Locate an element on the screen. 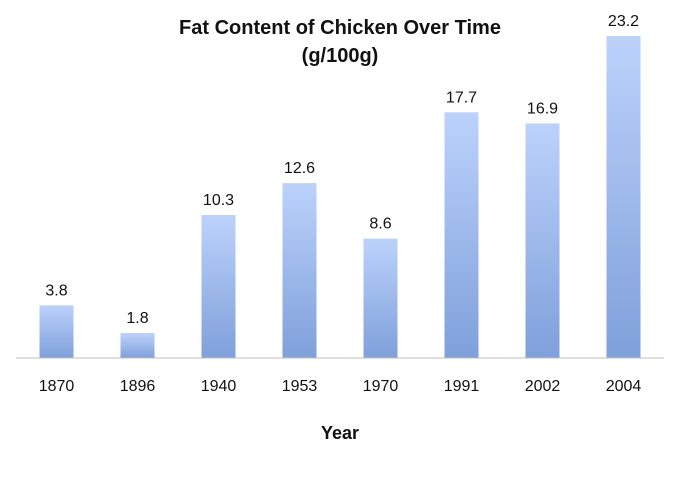 Image resolution: width=680 pixels, height=478 pixels. data-label-1940: 10.3 is located at coordinates (218, 200).